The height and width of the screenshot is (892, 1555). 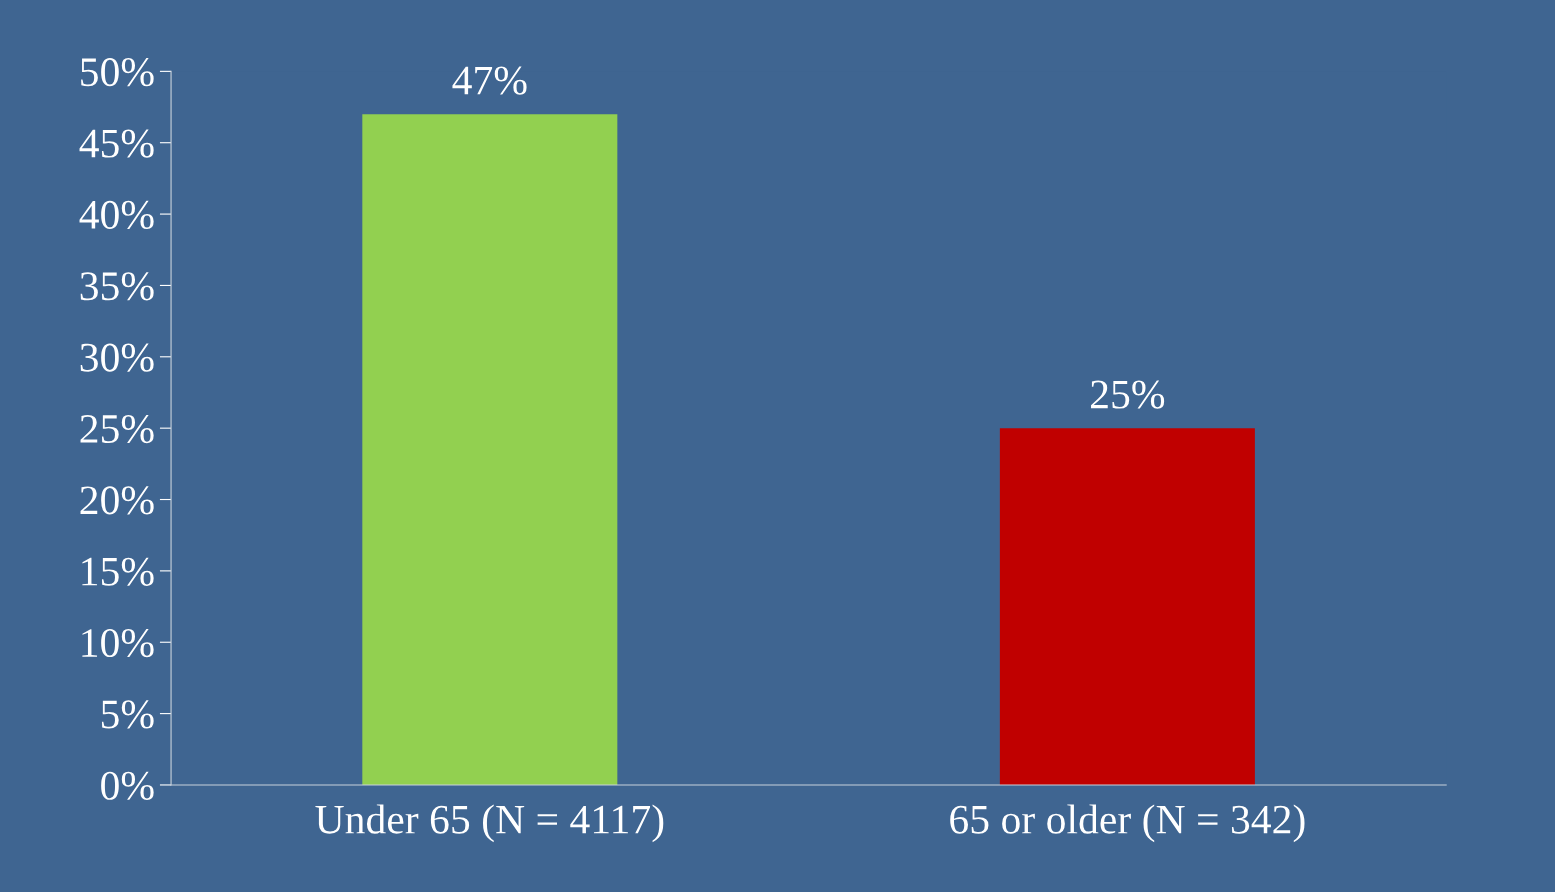 I want to click on data-label: 25%, so click(x=1128, y=394).